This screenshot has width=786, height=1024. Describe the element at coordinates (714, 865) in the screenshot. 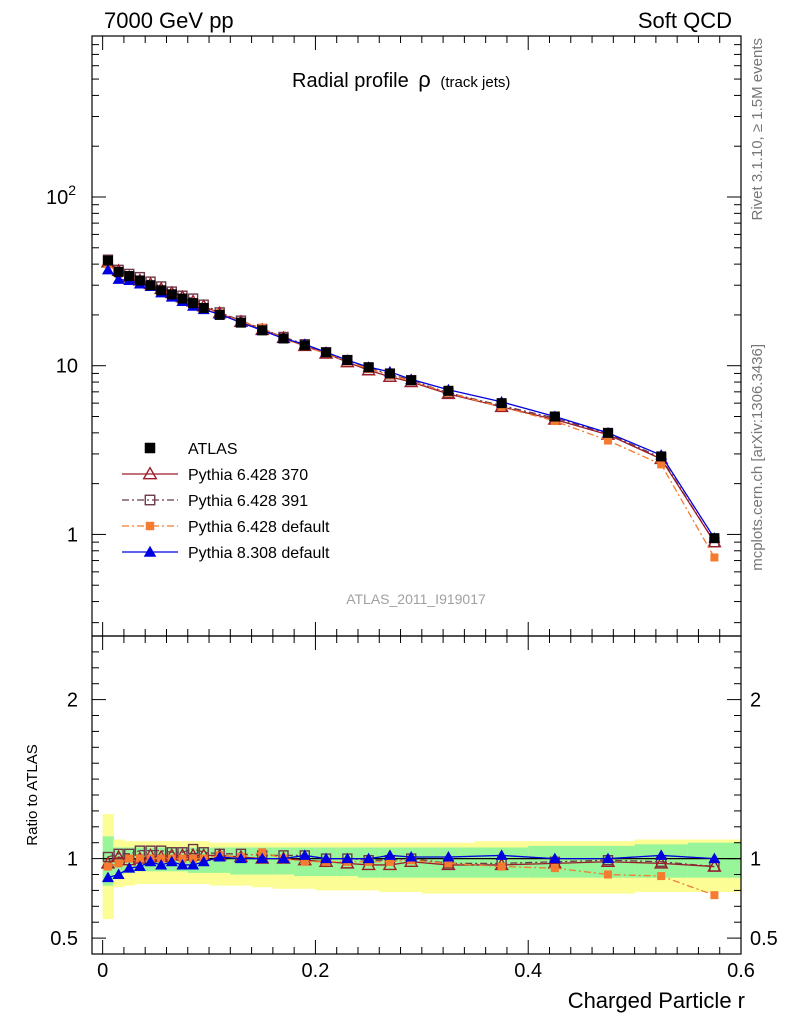

I see `ratio-point-p370` at that location.